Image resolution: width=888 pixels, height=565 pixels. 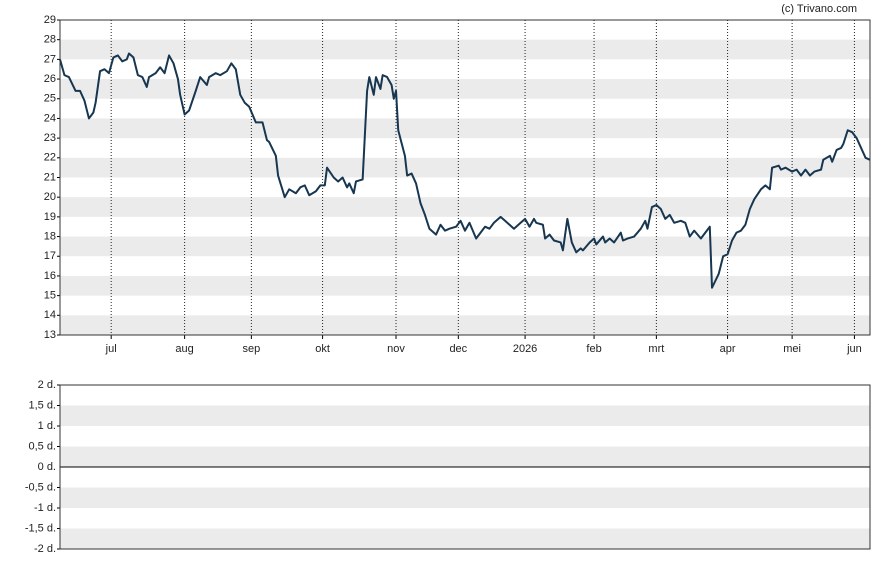 I want to click on y-tick-label: 16, so click(x=50, y=276).